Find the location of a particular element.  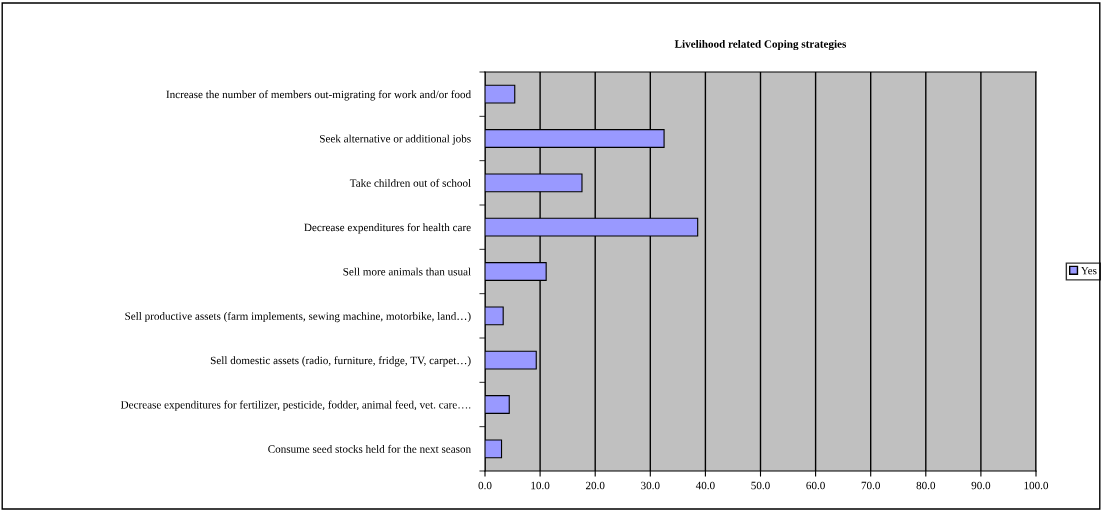

x-tick-label: 60.0 is located at coordinates (815, 485).